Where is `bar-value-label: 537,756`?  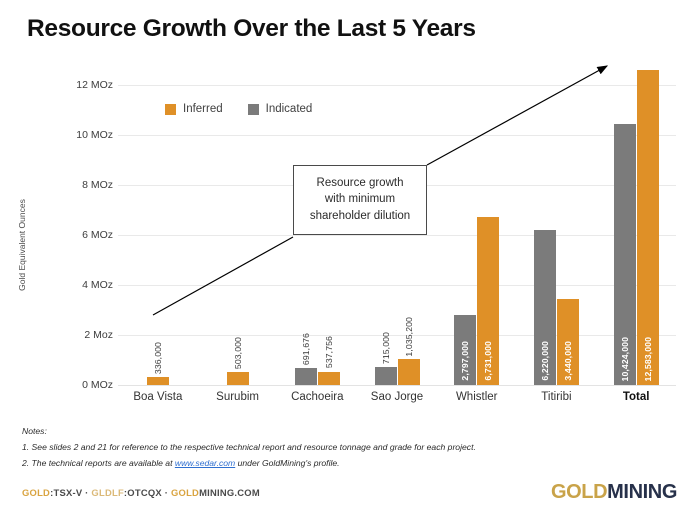
bar-value-label: 537,756 is located at coordinates (328, 352).